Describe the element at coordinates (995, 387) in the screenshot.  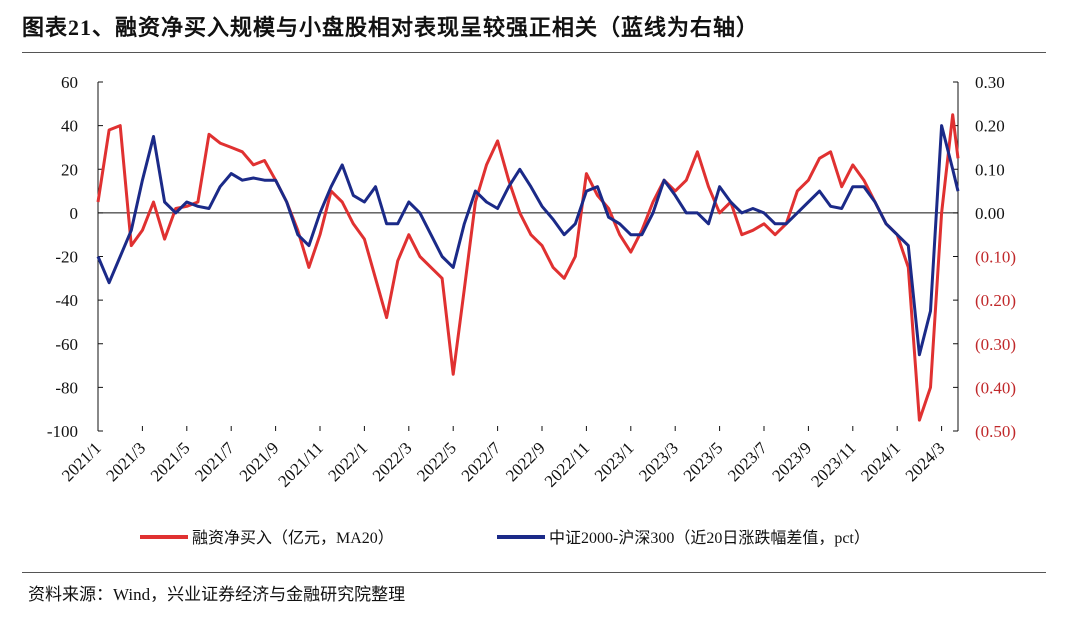
I see `right-tick-label: (0.40)` at that location.